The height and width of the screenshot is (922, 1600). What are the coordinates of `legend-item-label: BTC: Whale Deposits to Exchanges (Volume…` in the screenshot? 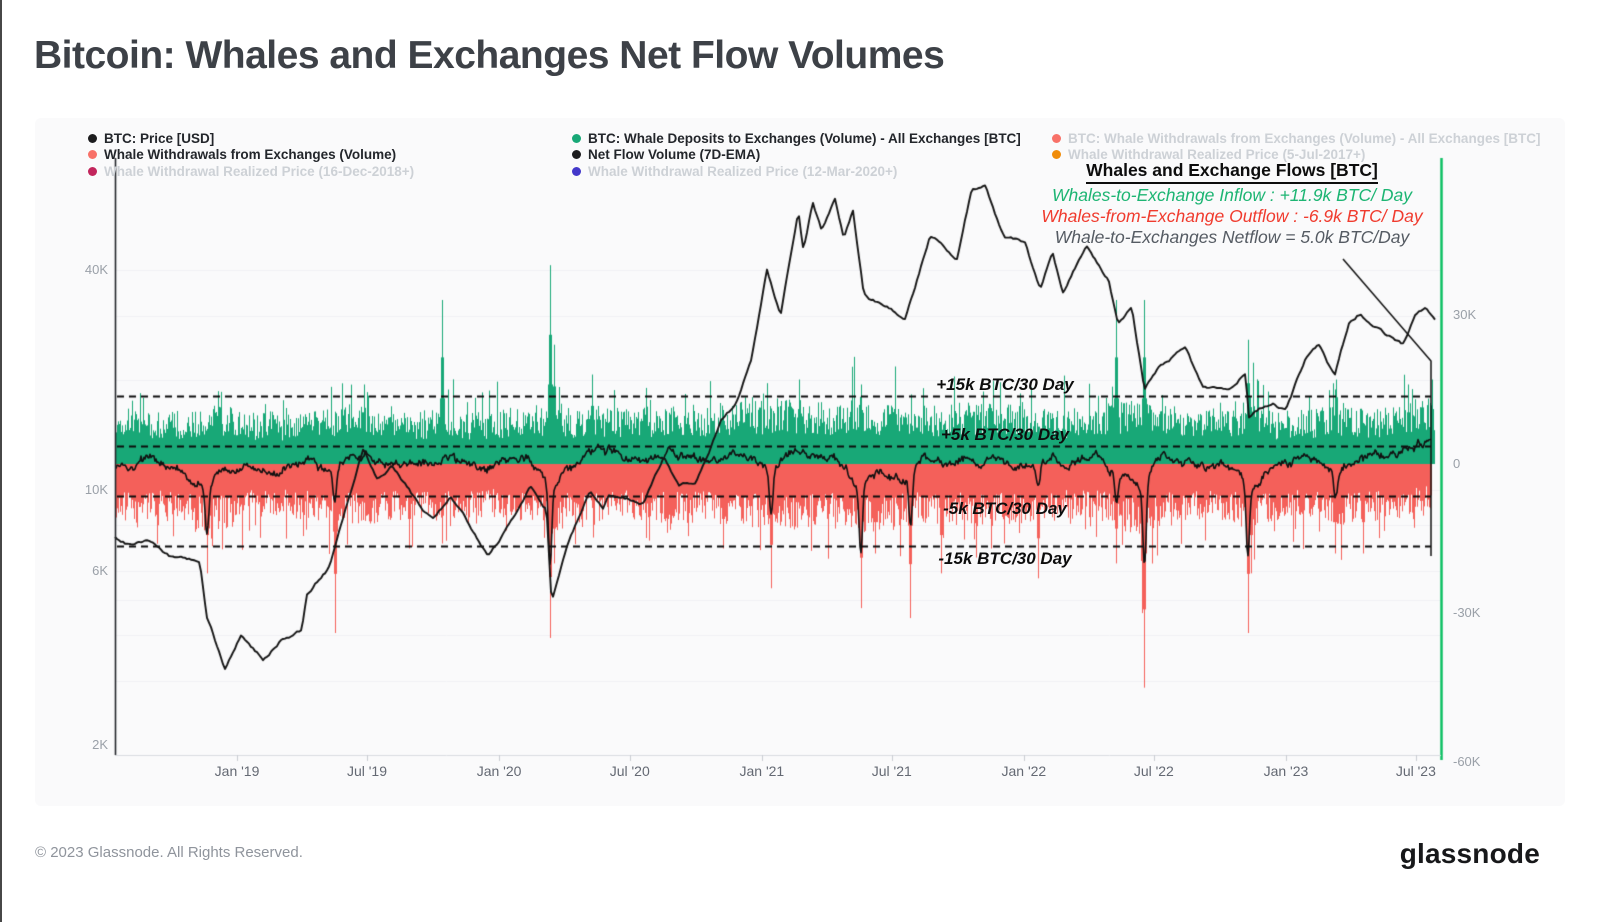 It's located at (804, 138).